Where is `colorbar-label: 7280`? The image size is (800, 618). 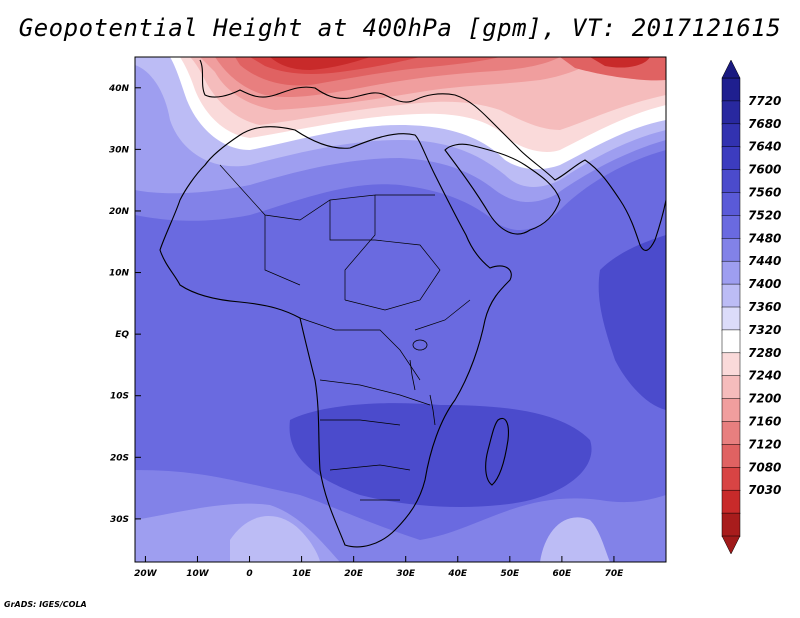 colorbar-label: 7280 is located at coordinates (764, 353).